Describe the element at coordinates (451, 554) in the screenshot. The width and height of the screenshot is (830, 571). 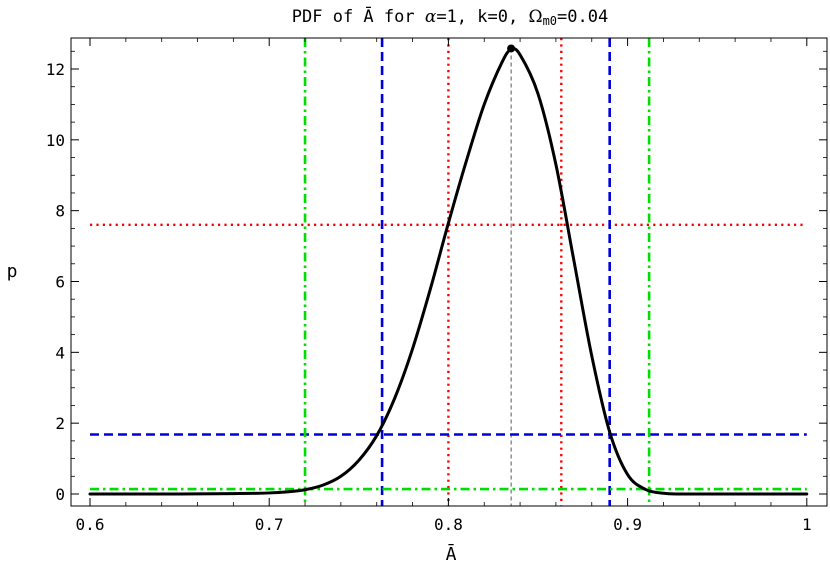
I see `x-axis-label: Ā` at that location.